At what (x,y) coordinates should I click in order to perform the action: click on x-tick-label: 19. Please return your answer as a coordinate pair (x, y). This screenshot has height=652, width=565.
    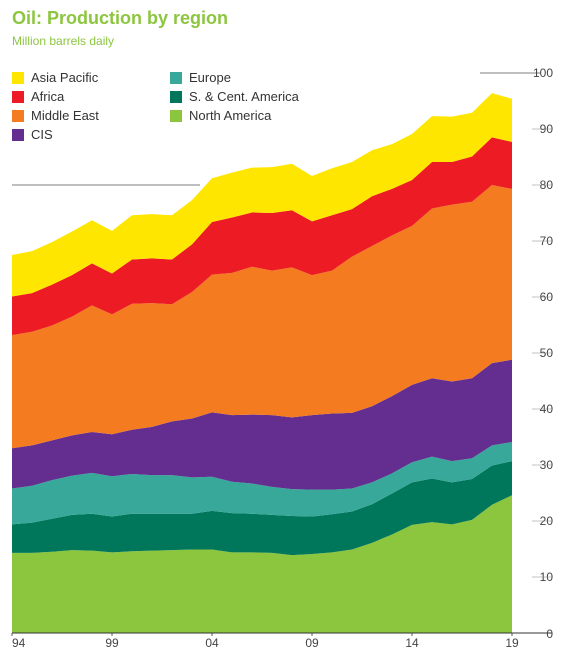
    Looking at the image, I should click on (512, 643).